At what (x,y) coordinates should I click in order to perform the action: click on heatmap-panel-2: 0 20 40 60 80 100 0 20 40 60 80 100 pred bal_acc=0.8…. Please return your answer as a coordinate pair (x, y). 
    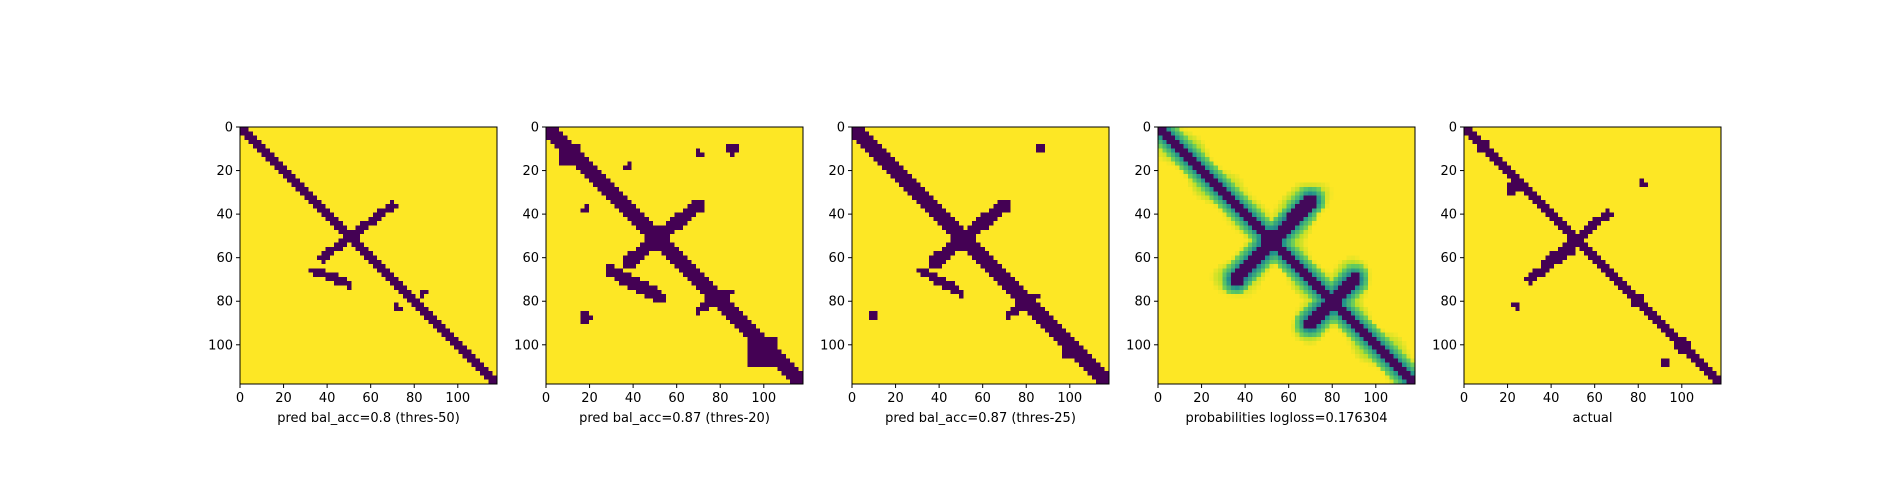
    Looking at the image, I should click on (659, 273).